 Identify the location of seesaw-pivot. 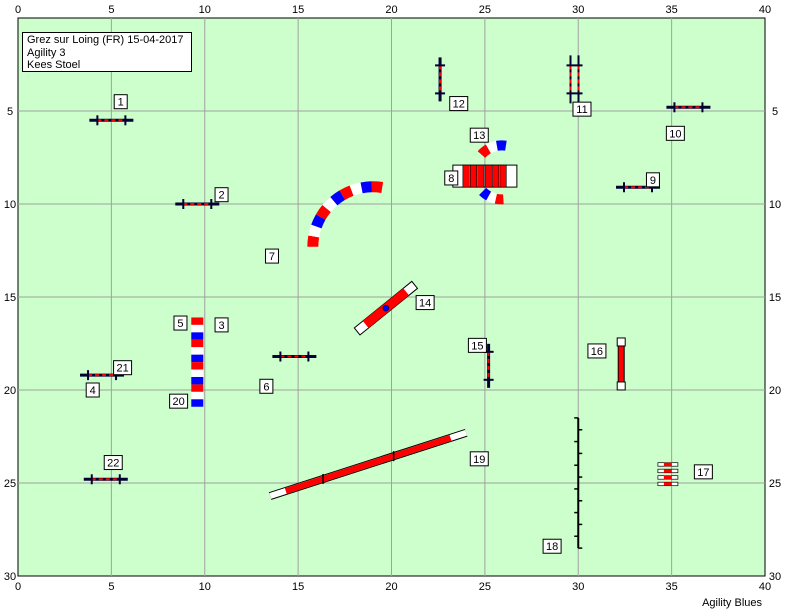
(386, 308).